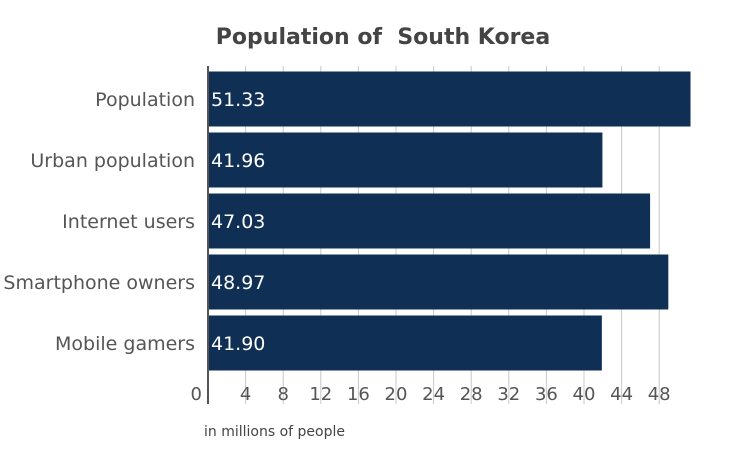 This screenshot has width=740, height=457. I want to click on x-tick-label: 48, so click(659, 394).